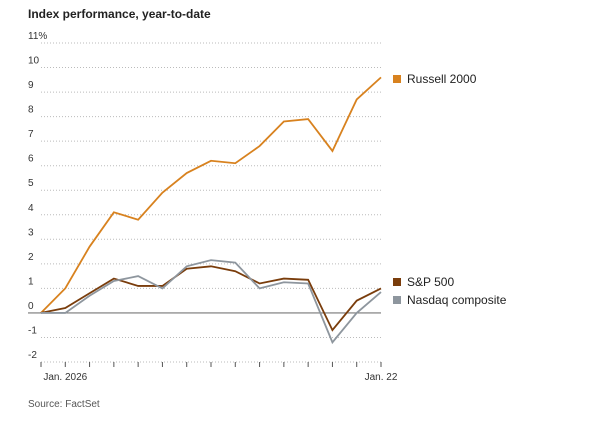 This screenshot has height=421, width=596. I want to click on y-tick-label: 7, so click(31, 134).